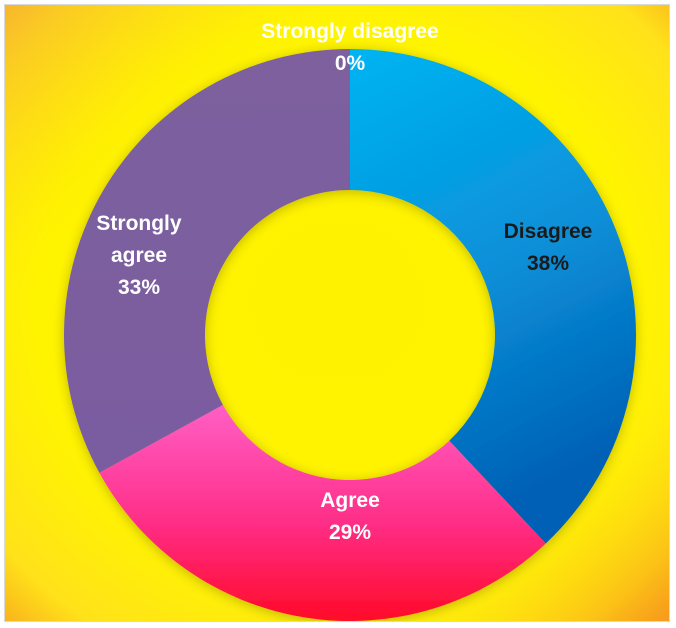 The width and height of the screenshot is (676, 628). I want to click on data-label-strongly-disagree: Strongly disagree 0%, so click(349, 47).